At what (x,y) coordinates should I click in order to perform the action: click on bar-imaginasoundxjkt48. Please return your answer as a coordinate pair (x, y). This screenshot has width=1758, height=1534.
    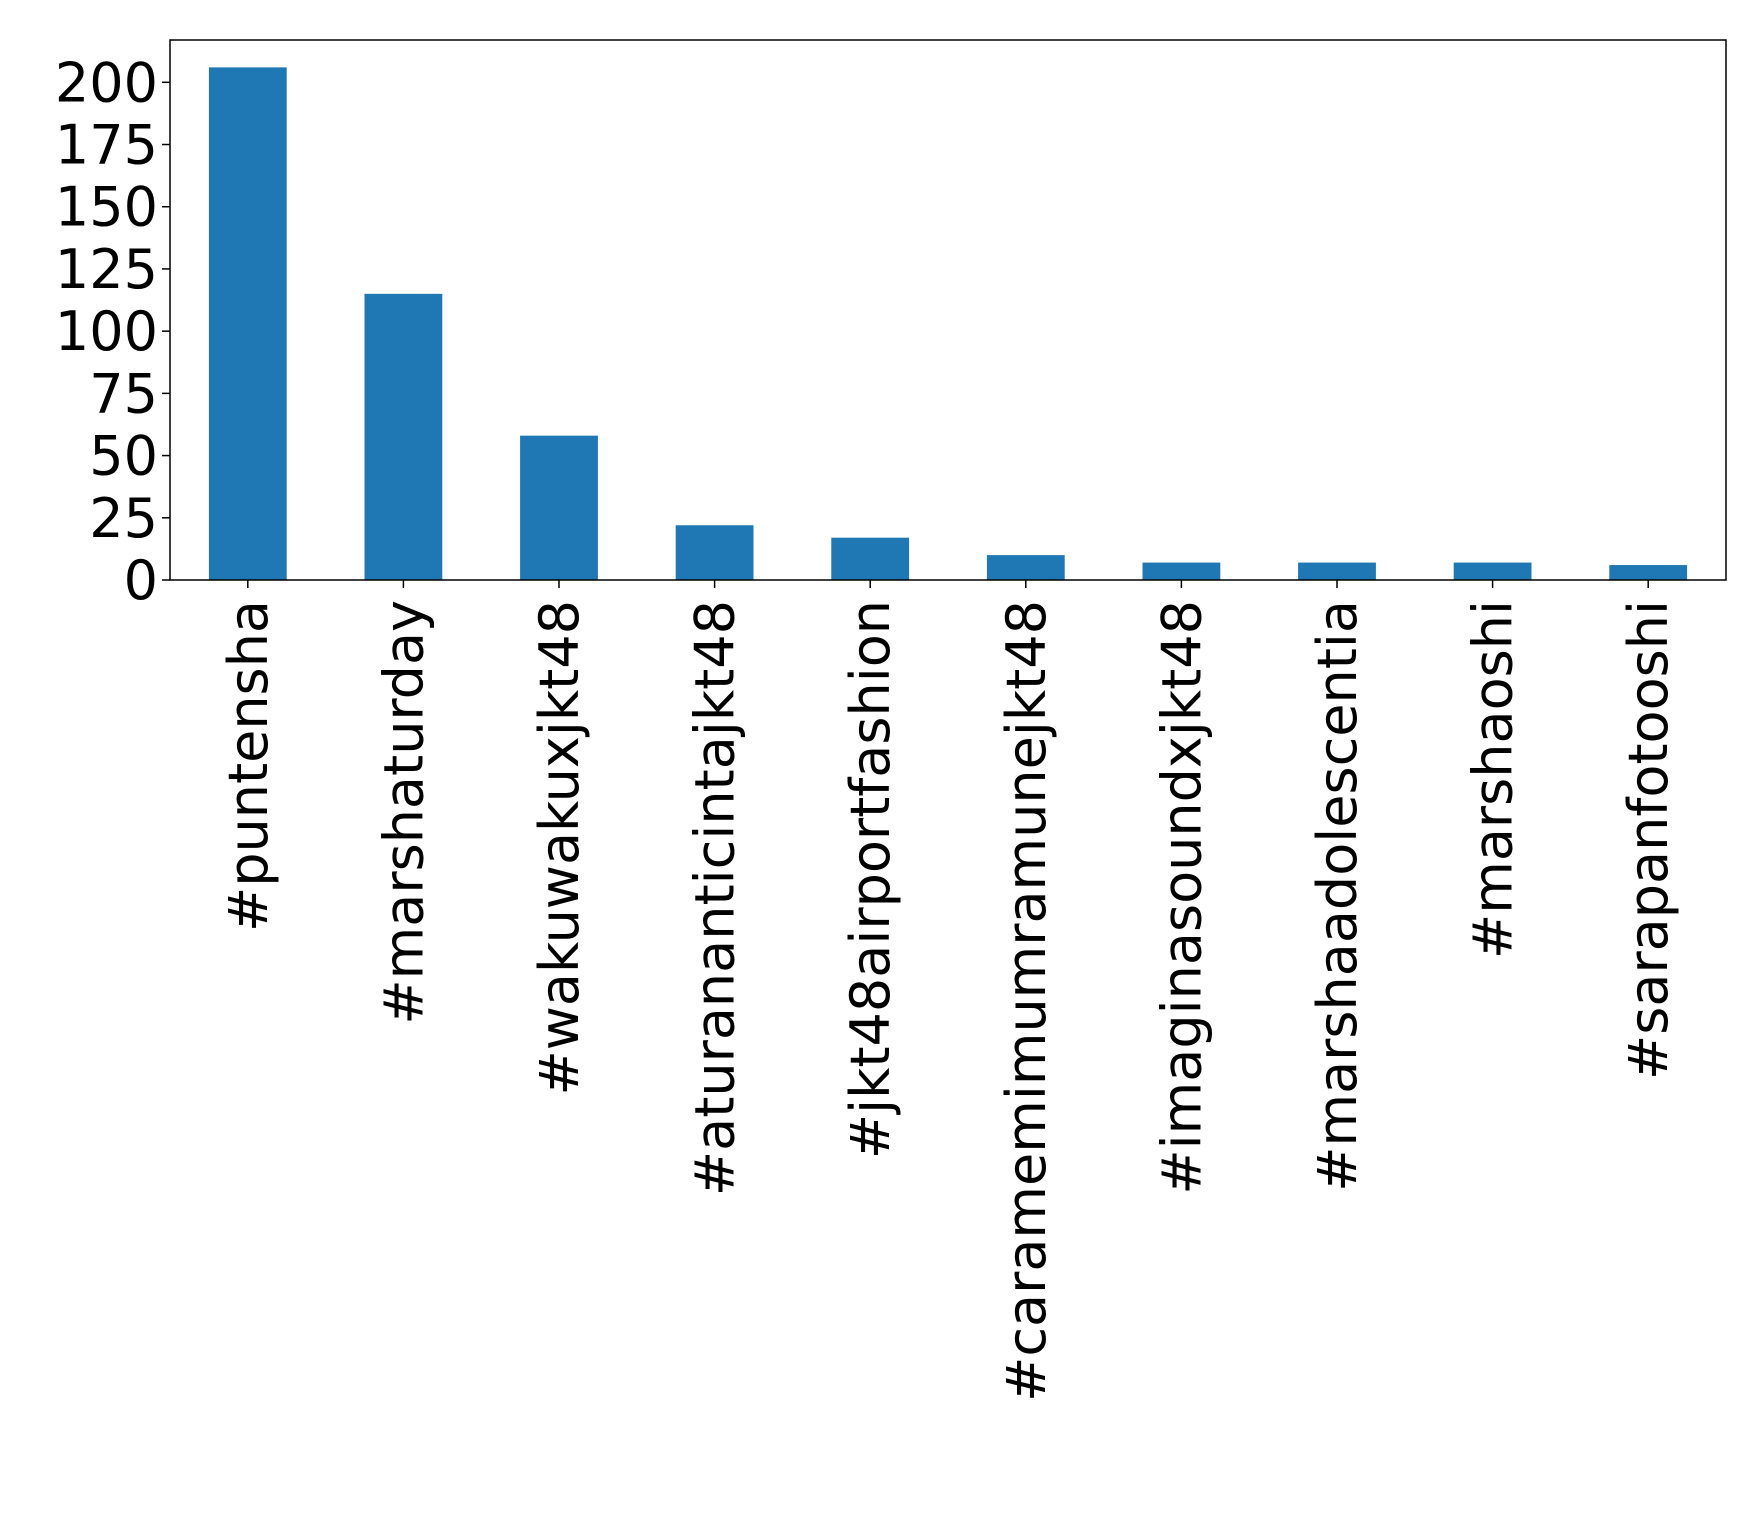
    Looking at the image, I should click on (1181, 571).